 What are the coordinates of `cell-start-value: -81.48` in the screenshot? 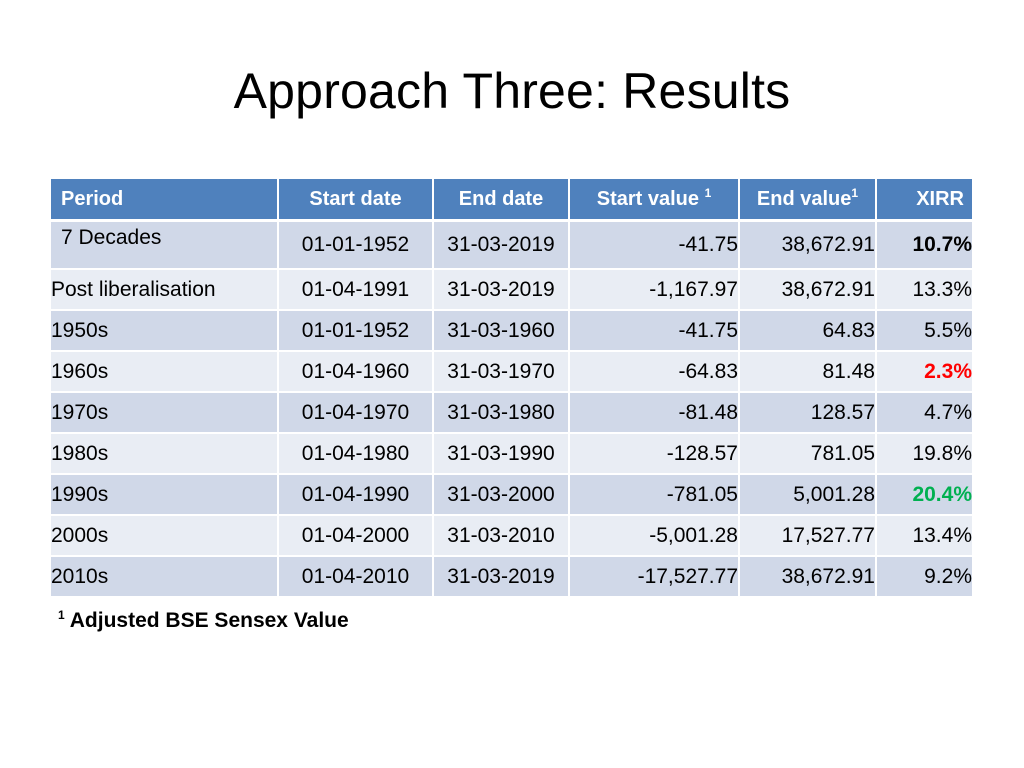 It's located at (654, 413).